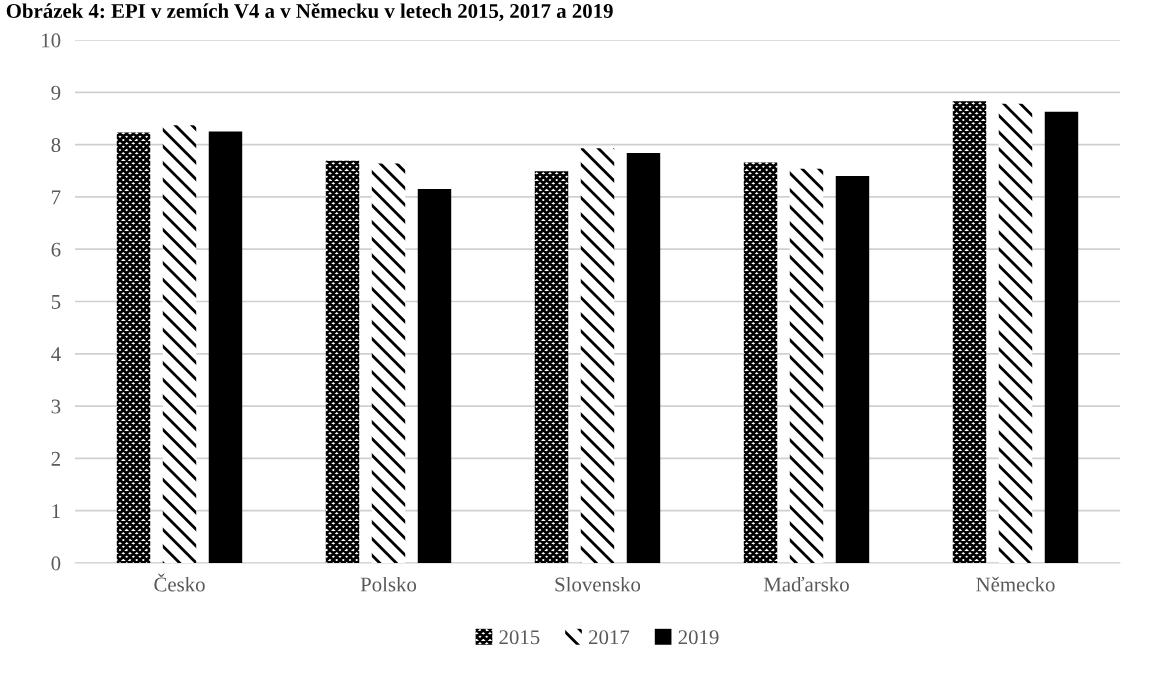 This screenshot has height=675, width=1149. I want to click on y-tick-label: 6, so click(56, 249).